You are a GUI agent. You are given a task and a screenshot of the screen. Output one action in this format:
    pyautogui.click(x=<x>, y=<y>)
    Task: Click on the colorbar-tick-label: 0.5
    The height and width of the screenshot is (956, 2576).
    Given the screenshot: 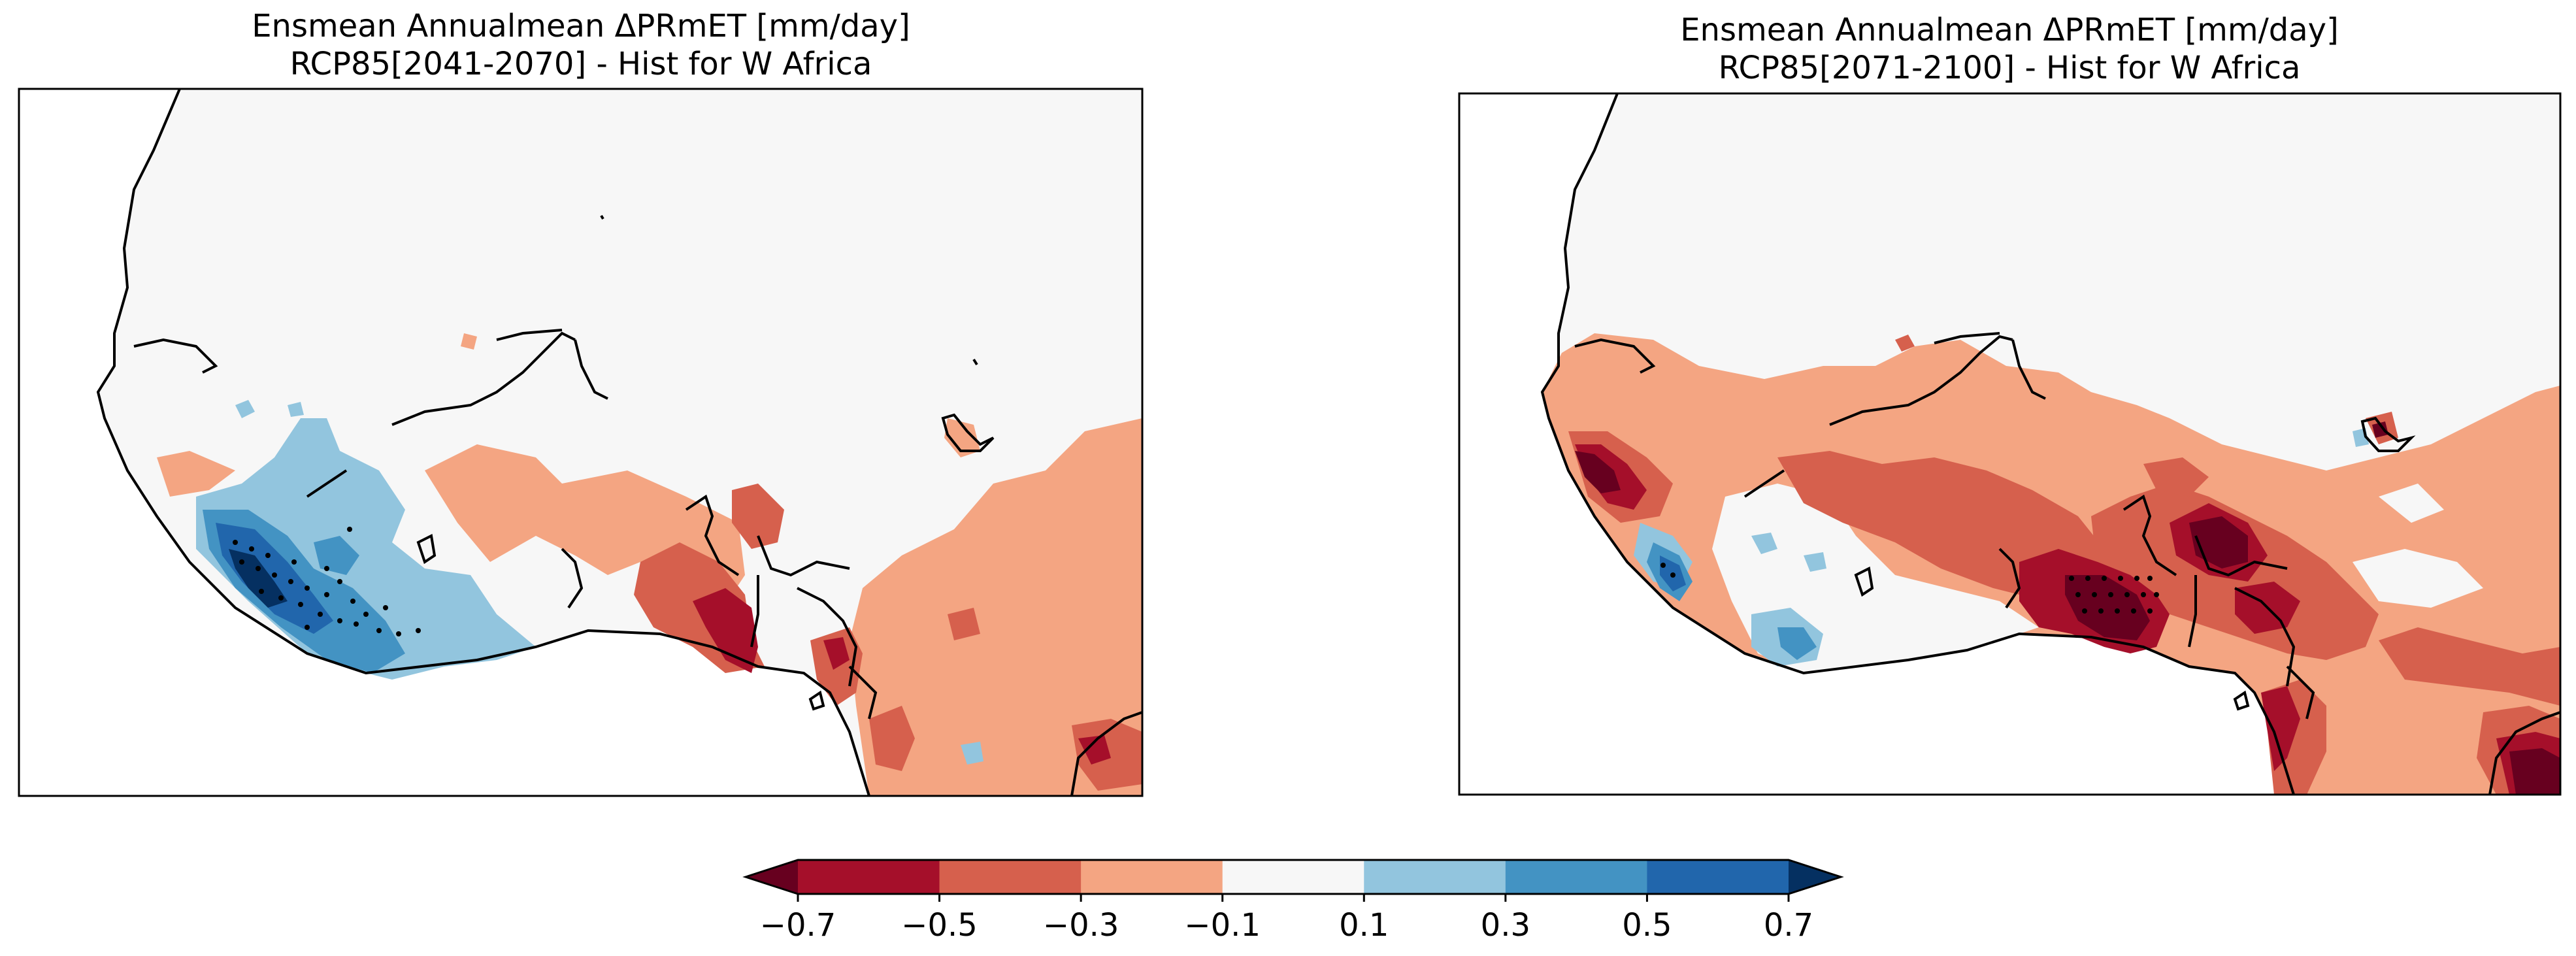 What is the action you would take?
    pyautogui.click(x=1647, y=925)
    